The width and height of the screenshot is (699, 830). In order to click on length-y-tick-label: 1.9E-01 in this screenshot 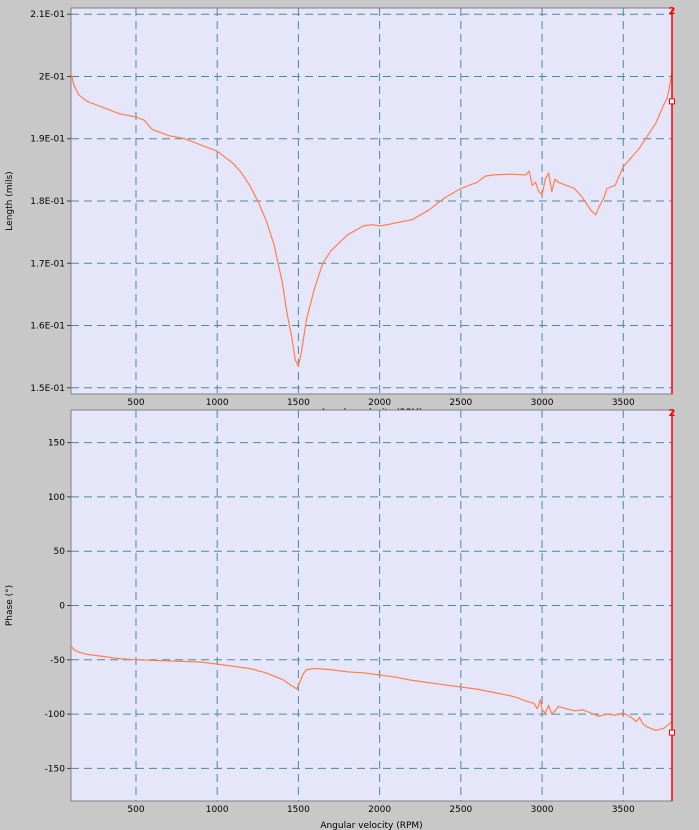, I will do `click(47, 140)`.